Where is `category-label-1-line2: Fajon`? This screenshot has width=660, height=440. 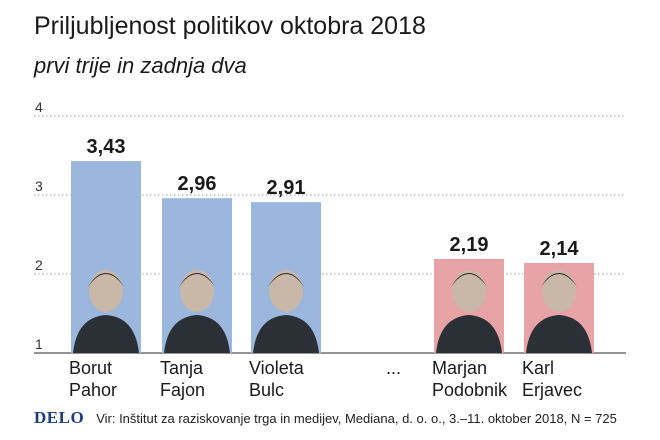 category-label-1-line2: Fajon is located at coordinates (182, 390).